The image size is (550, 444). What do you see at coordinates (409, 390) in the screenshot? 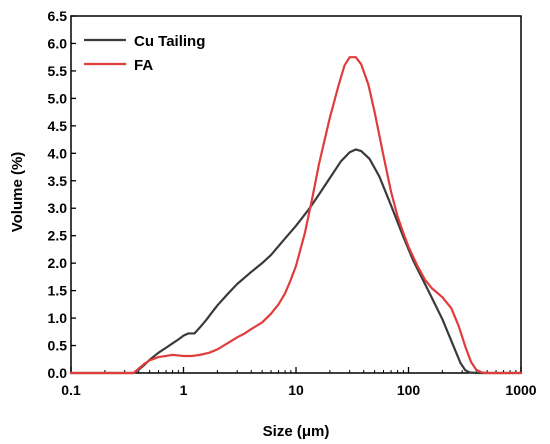
I see `x-tick-label: 100` at bounding box center [409, 390].